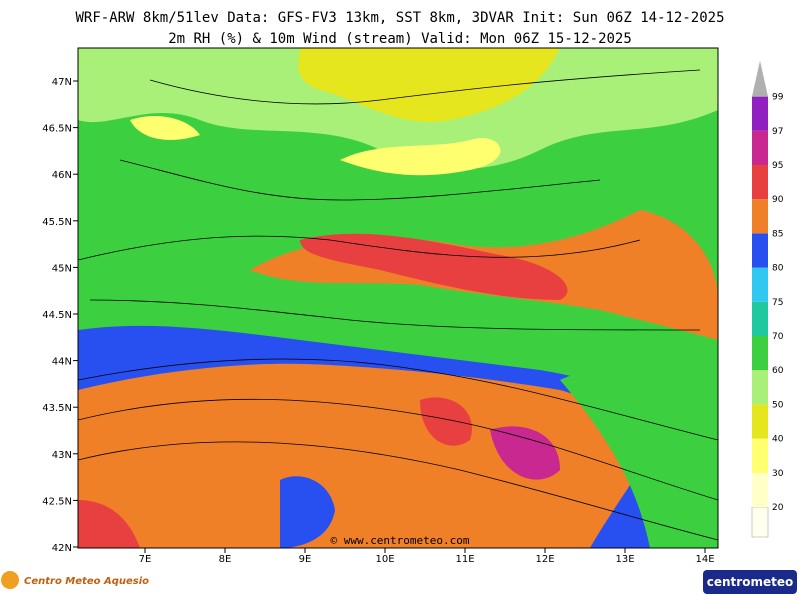 The height and width of the screenshot is (600, 800). I want to click on lat-label: 43N, so click(62, 455).